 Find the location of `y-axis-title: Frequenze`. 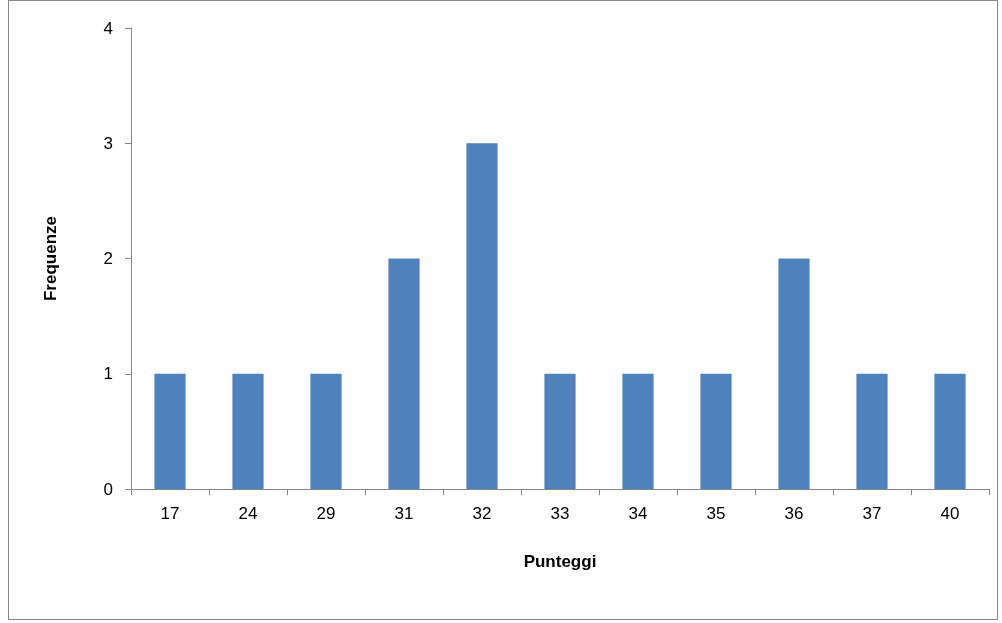

y-axis-title: Frequenze is located at coordinates (50, 258).